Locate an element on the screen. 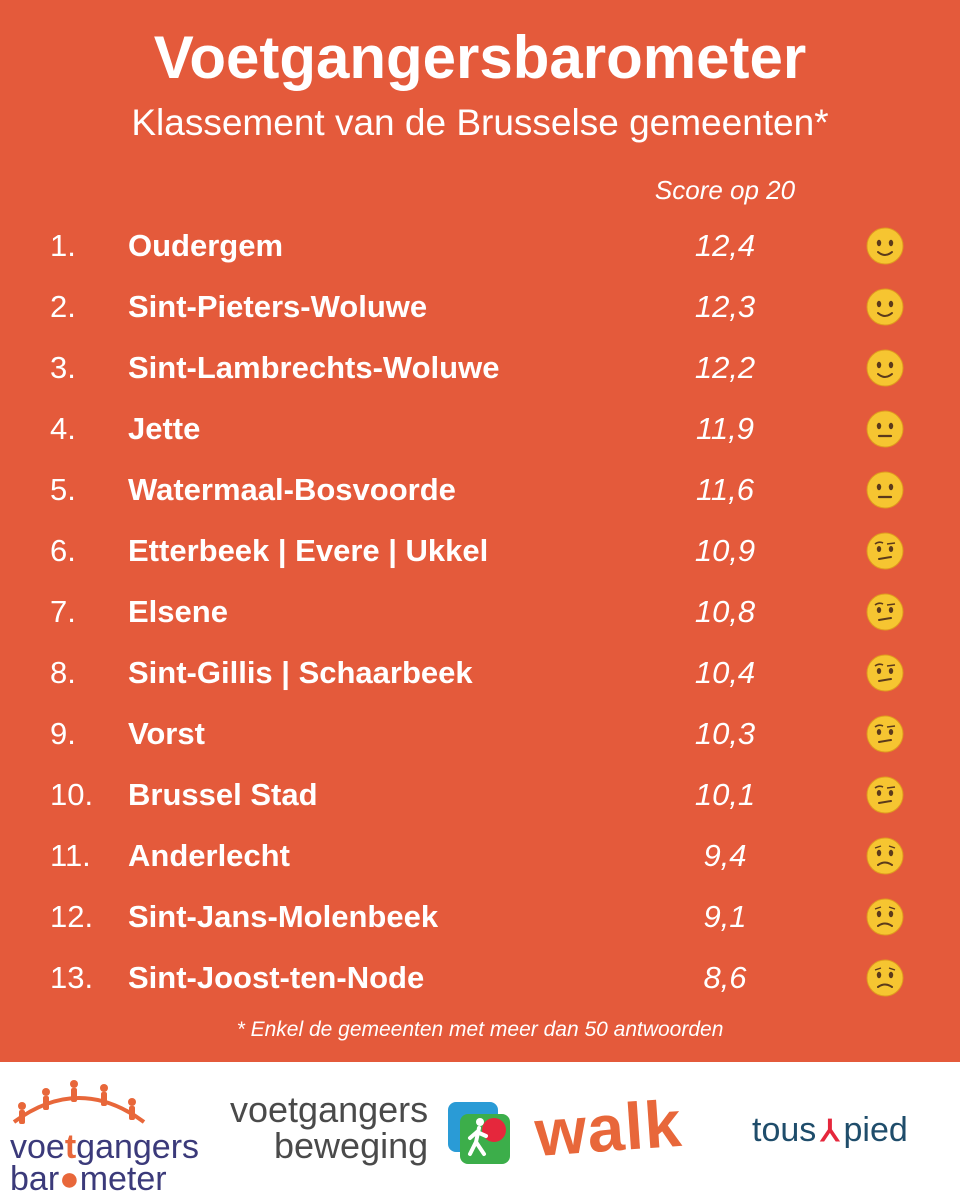 This screenshot has height=1200, width=960. page-subtitle: Klassement van de Brusselse gemeenten* is located at coordinates (480, 122).